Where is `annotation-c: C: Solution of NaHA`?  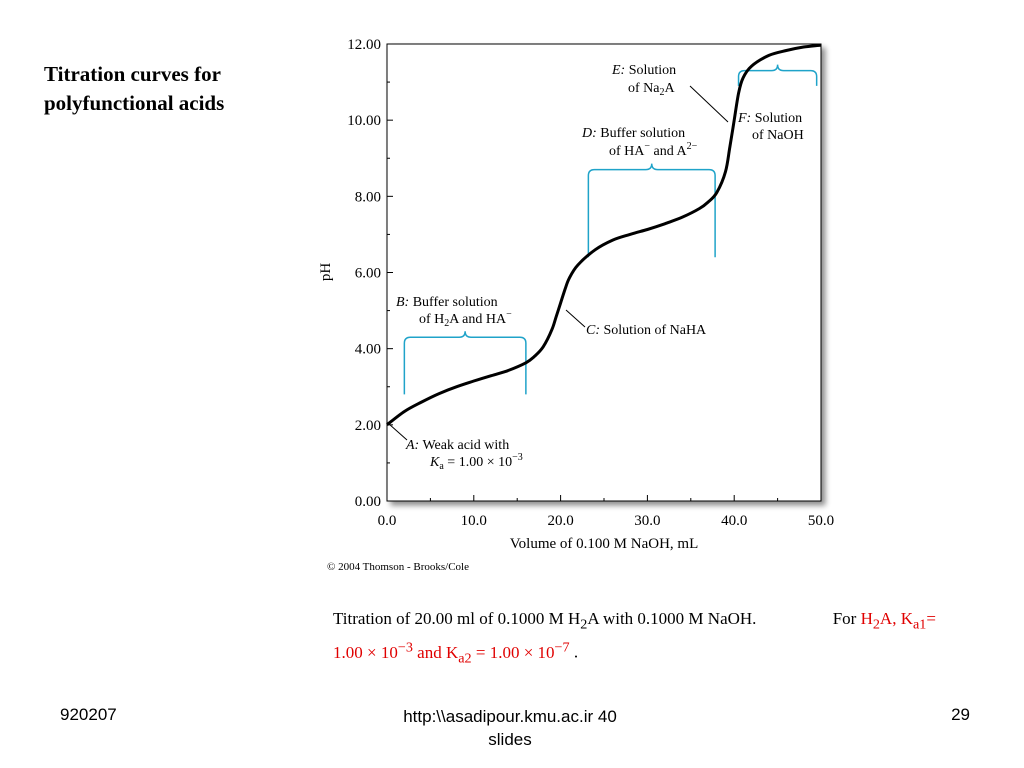
annotation-c: C: Solution of NaHA is located at coordinates (646, 330).